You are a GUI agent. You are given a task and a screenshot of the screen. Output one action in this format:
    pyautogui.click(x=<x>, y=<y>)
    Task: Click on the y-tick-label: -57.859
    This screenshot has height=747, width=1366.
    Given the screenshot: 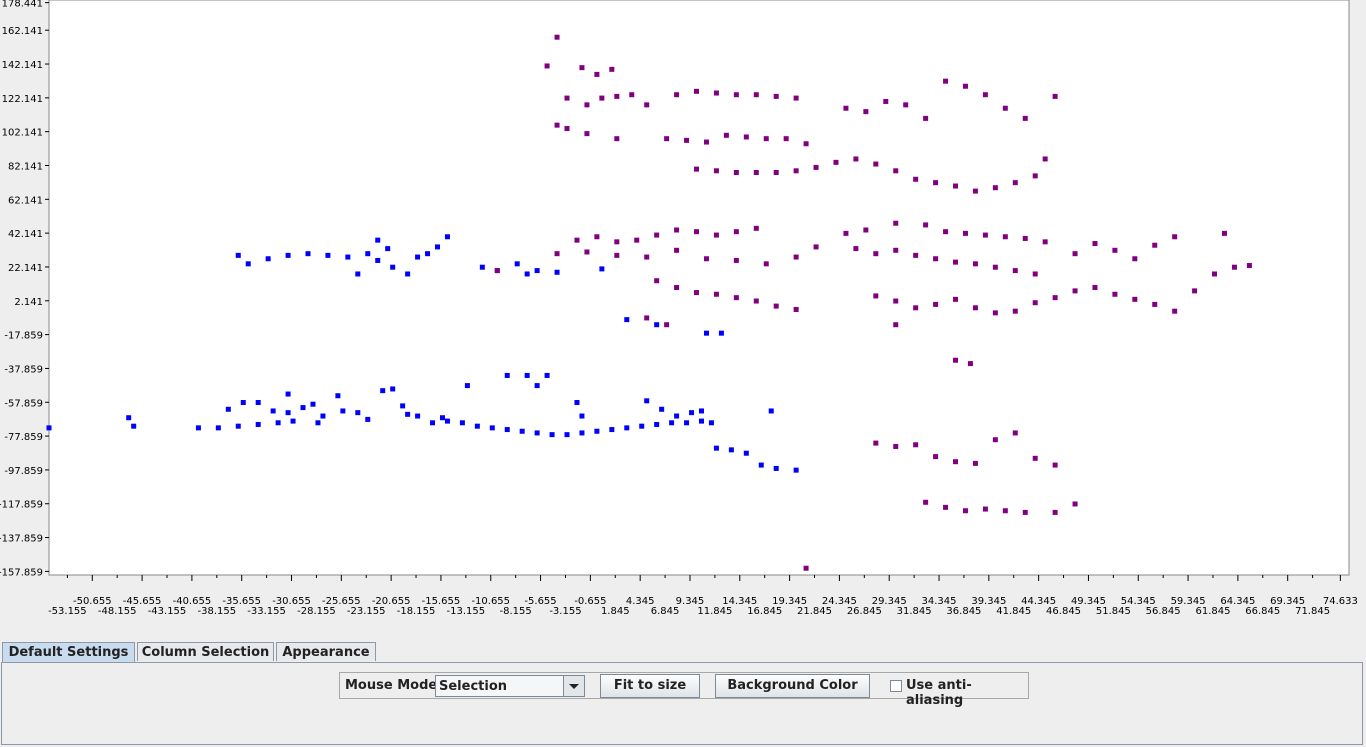 What is the action you would take?
    pyautogui.click(x=23, y=403)
    